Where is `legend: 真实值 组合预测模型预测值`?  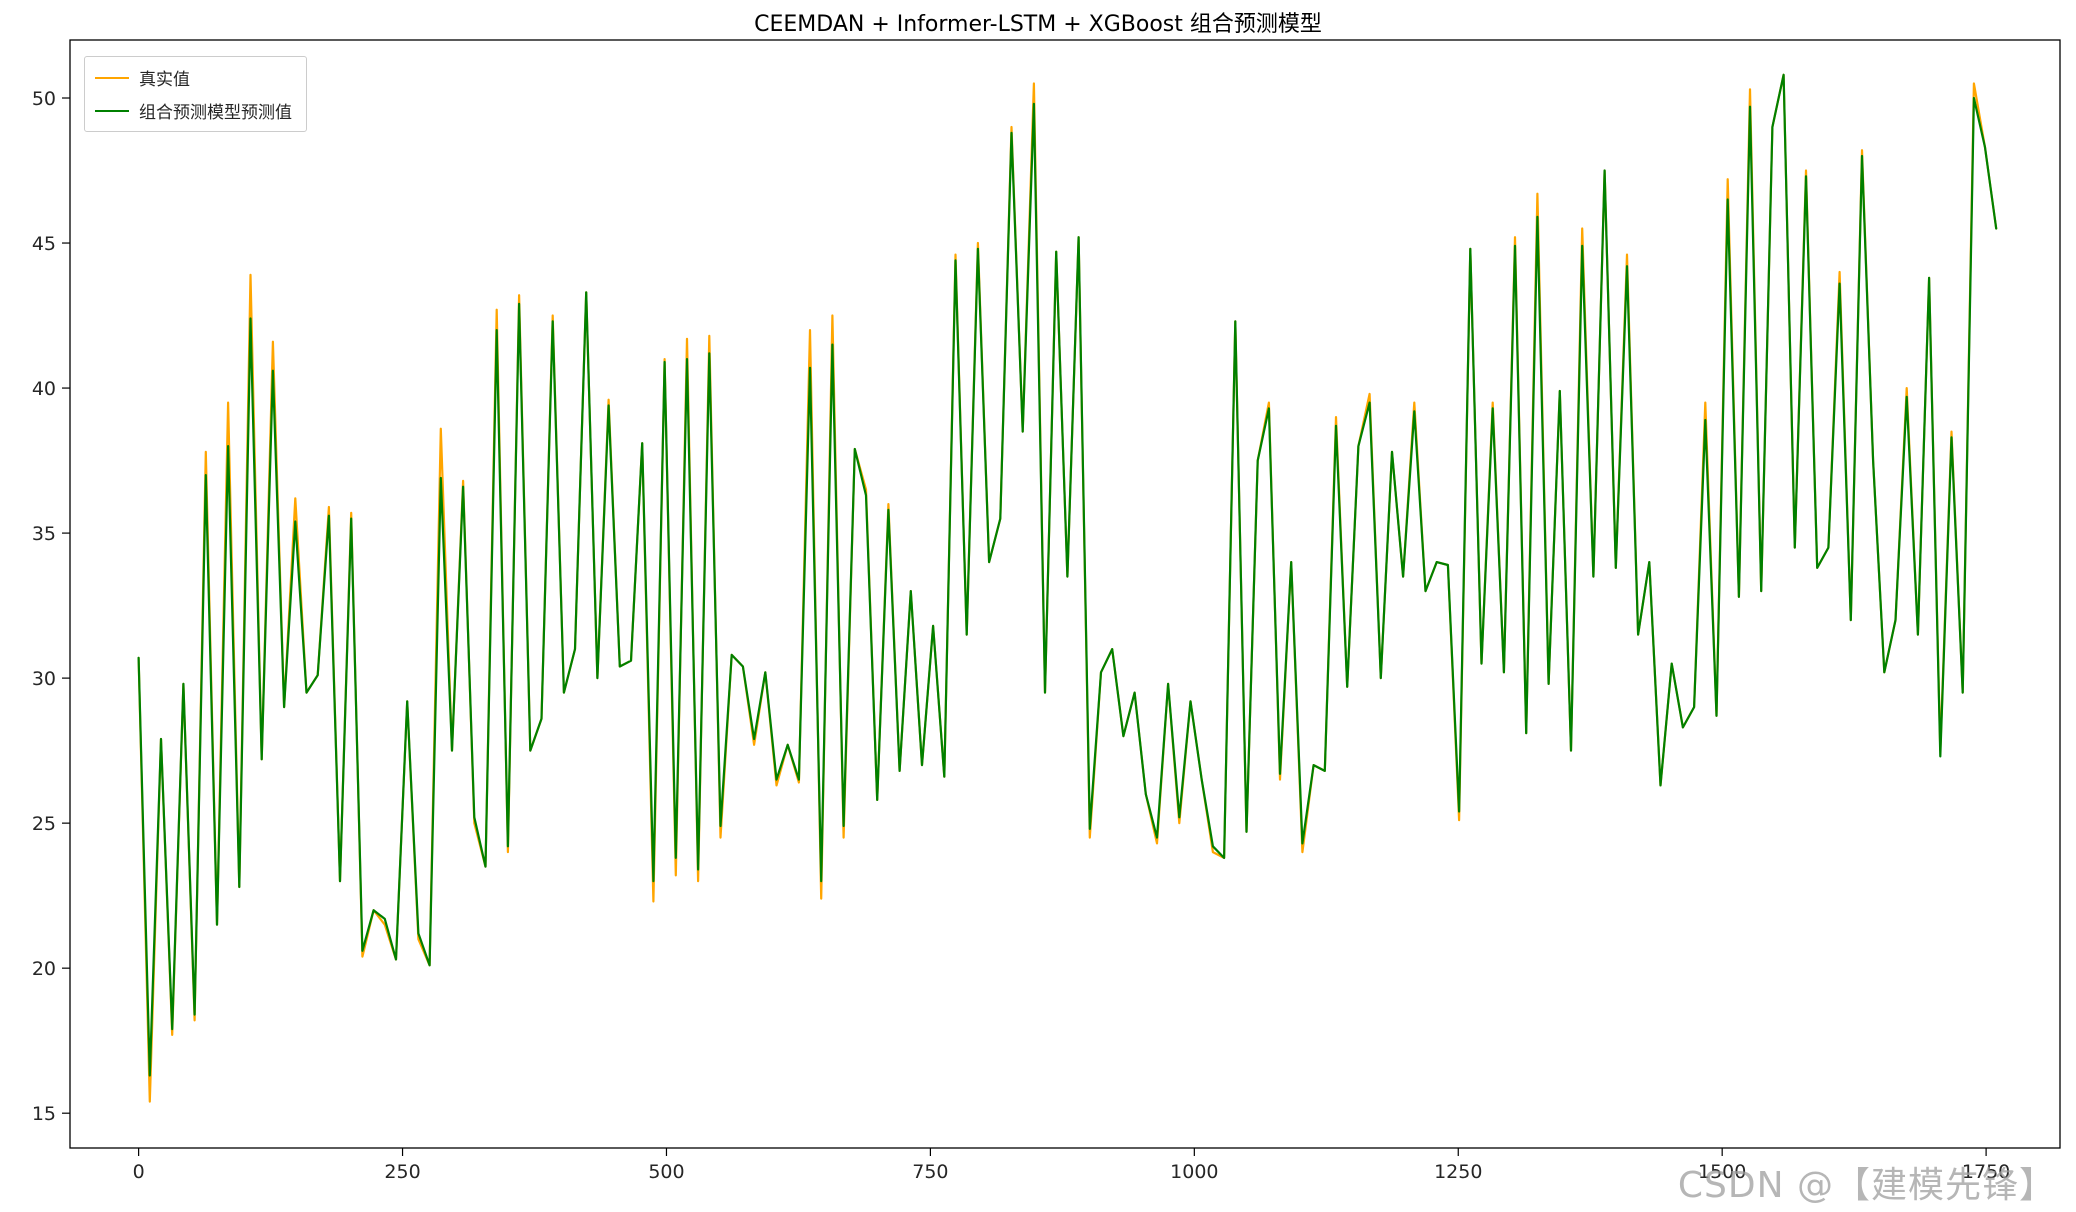
legend: 真实值 组合预测模型预测值 is located at coordinates (195, 94).